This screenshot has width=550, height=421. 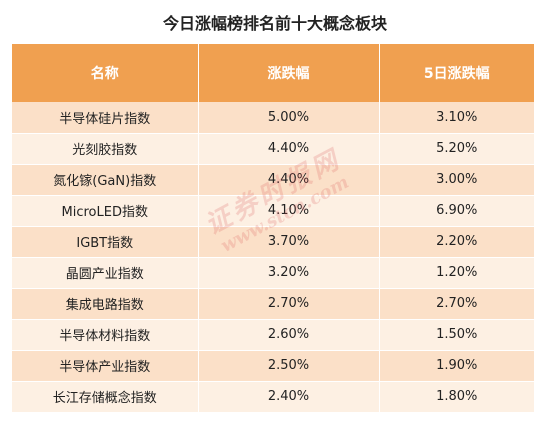 I want to click on table-row: 长江存储概念指数 2.40% 1.80%, so click(x=273, y=397).